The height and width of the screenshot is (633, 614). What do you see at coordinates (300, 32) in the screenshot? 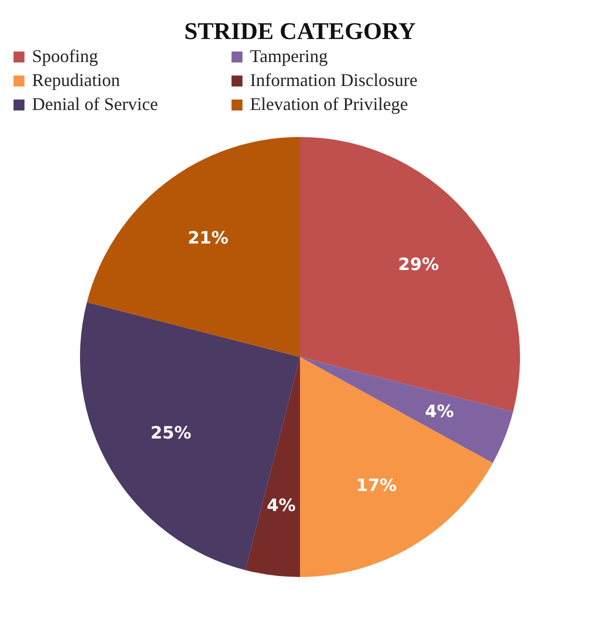
I see `chart-title: STRIDE CATEGORY` at bounding box center [300, 32].